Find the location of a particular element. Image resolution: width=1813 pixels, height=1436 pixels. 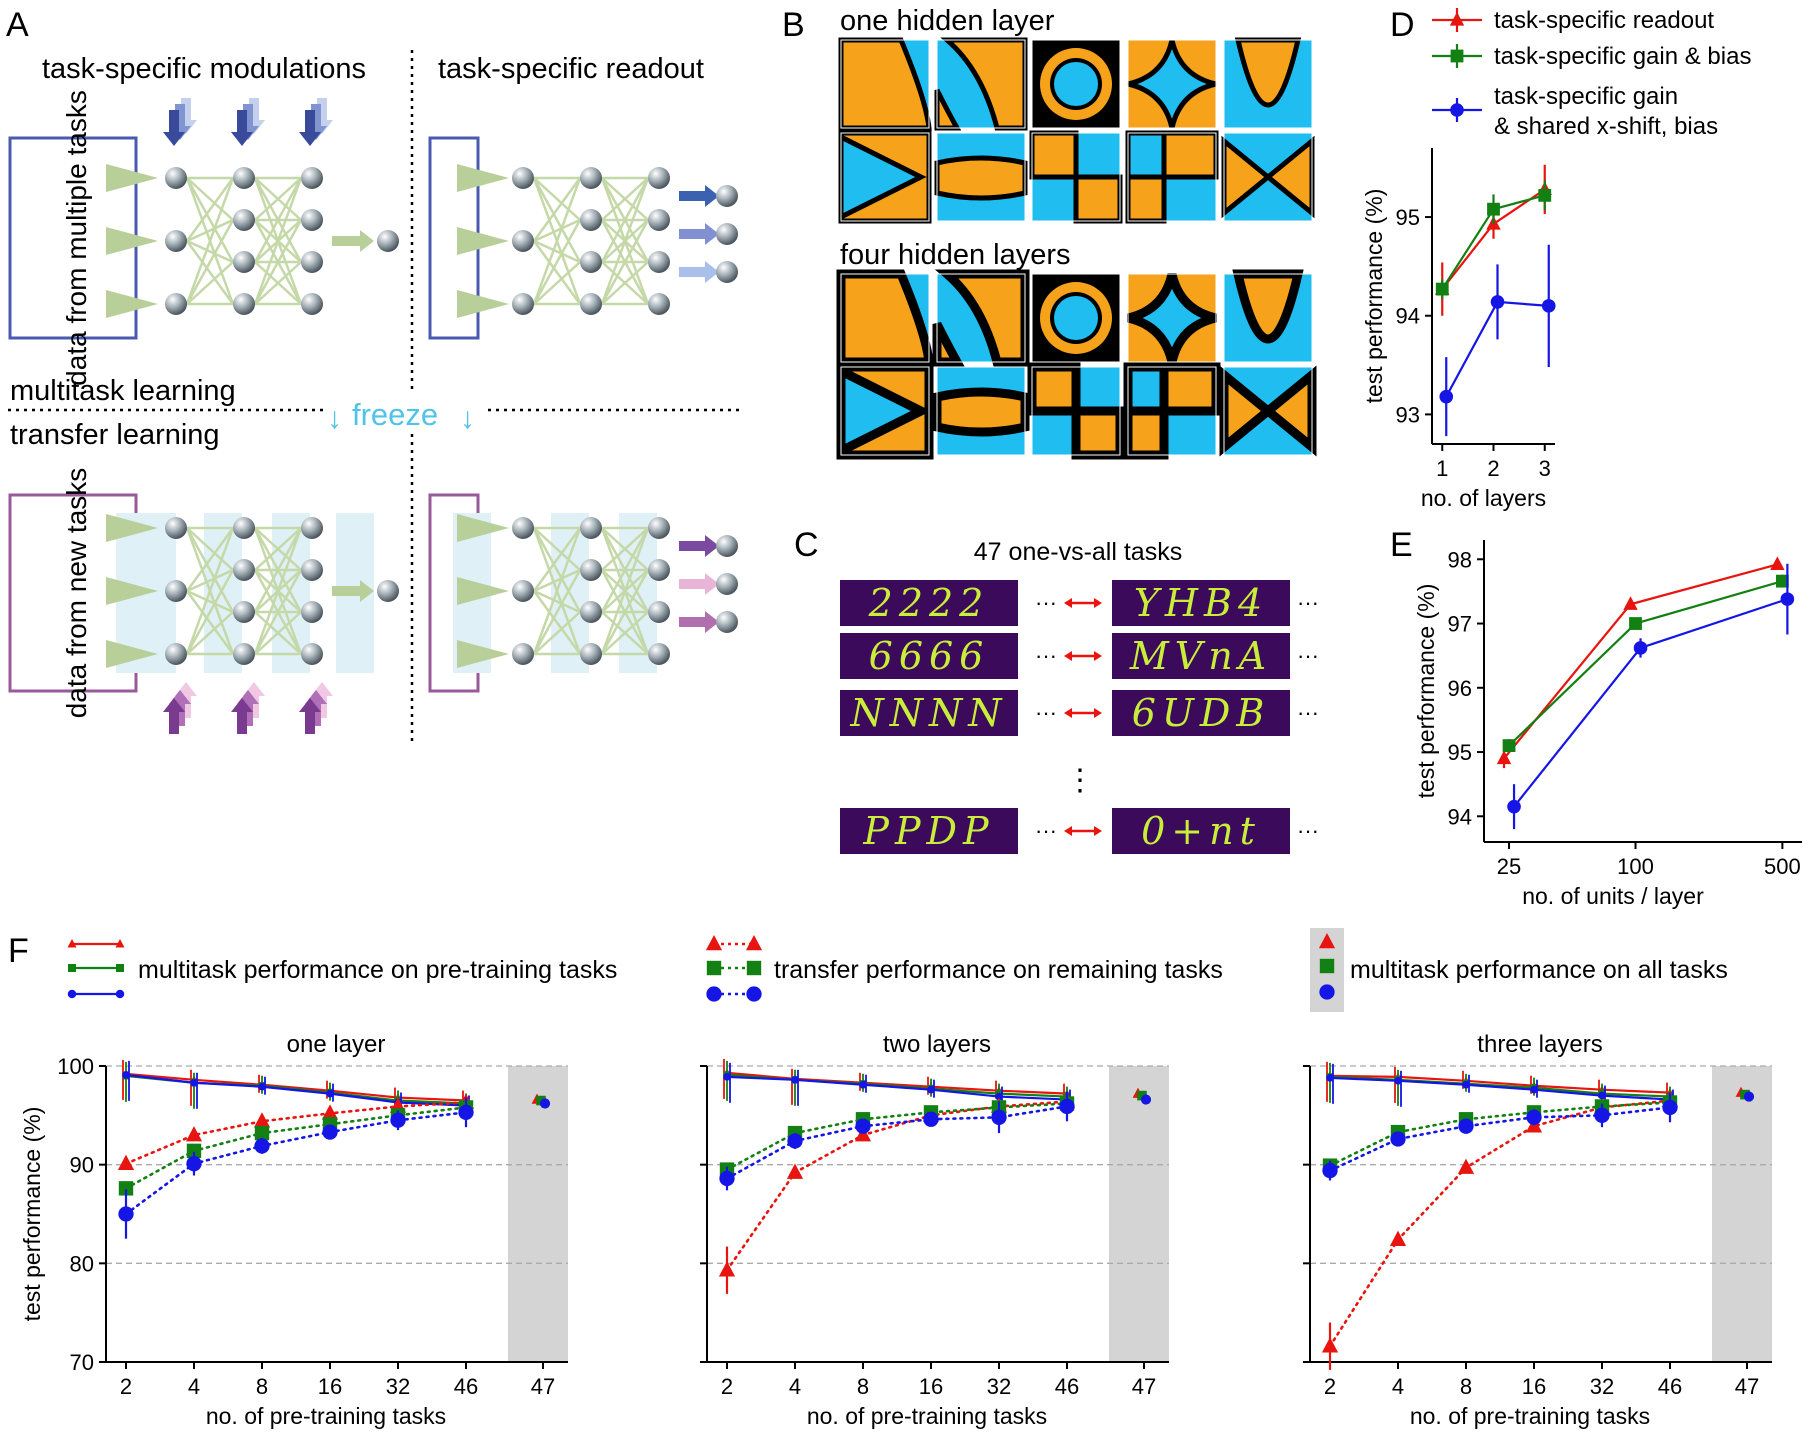

x-tick-label: 16 is located at coordinates (330, 1386).